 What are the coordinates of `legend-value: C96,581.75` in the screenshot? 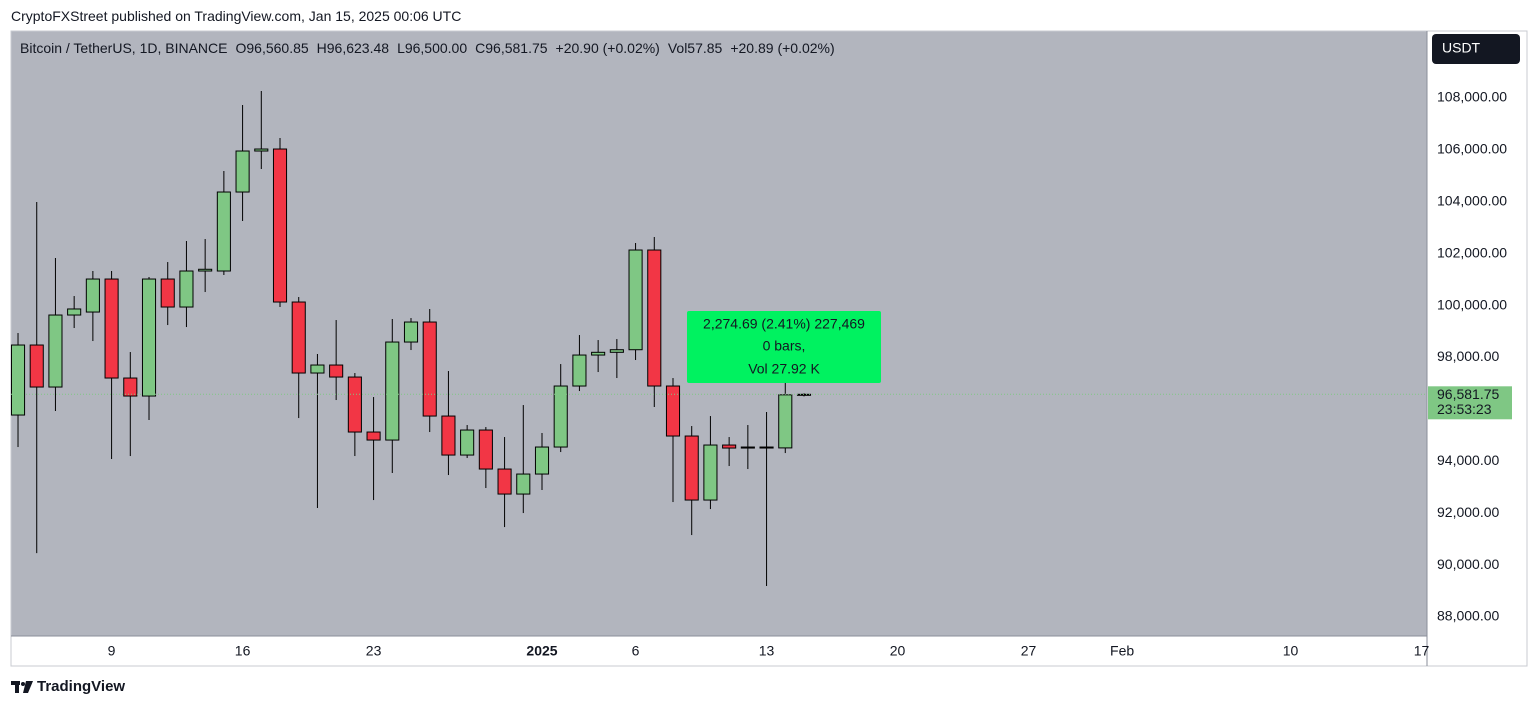 It's located at (511, 48).